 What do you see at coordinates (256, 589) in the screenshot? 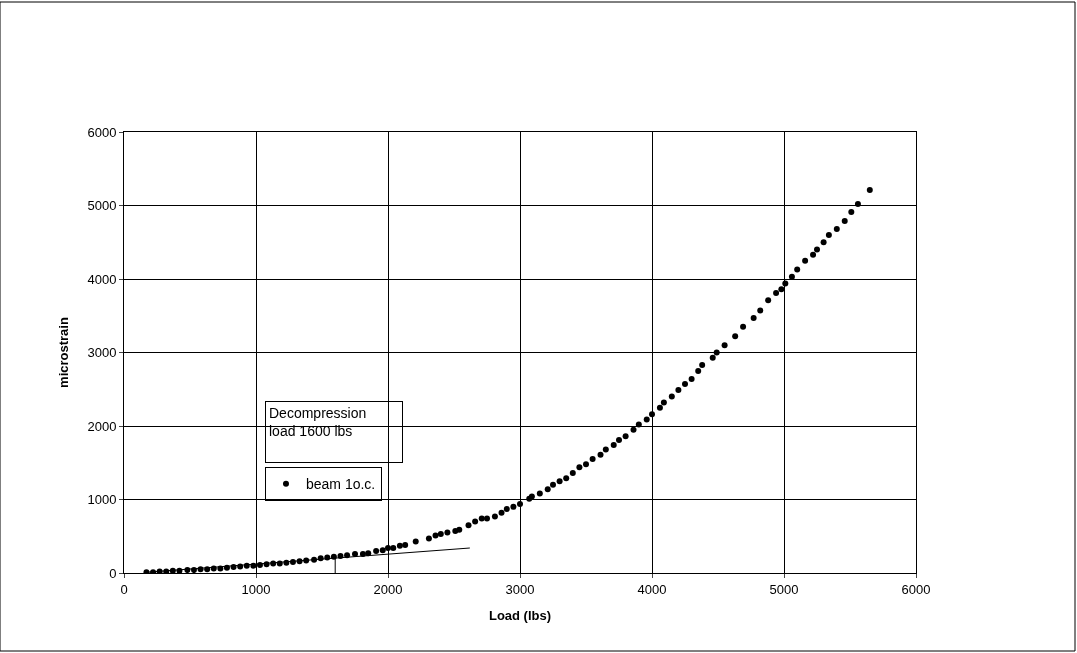
I see `x-tick-label: 1000` at bounding box center [256, 589].